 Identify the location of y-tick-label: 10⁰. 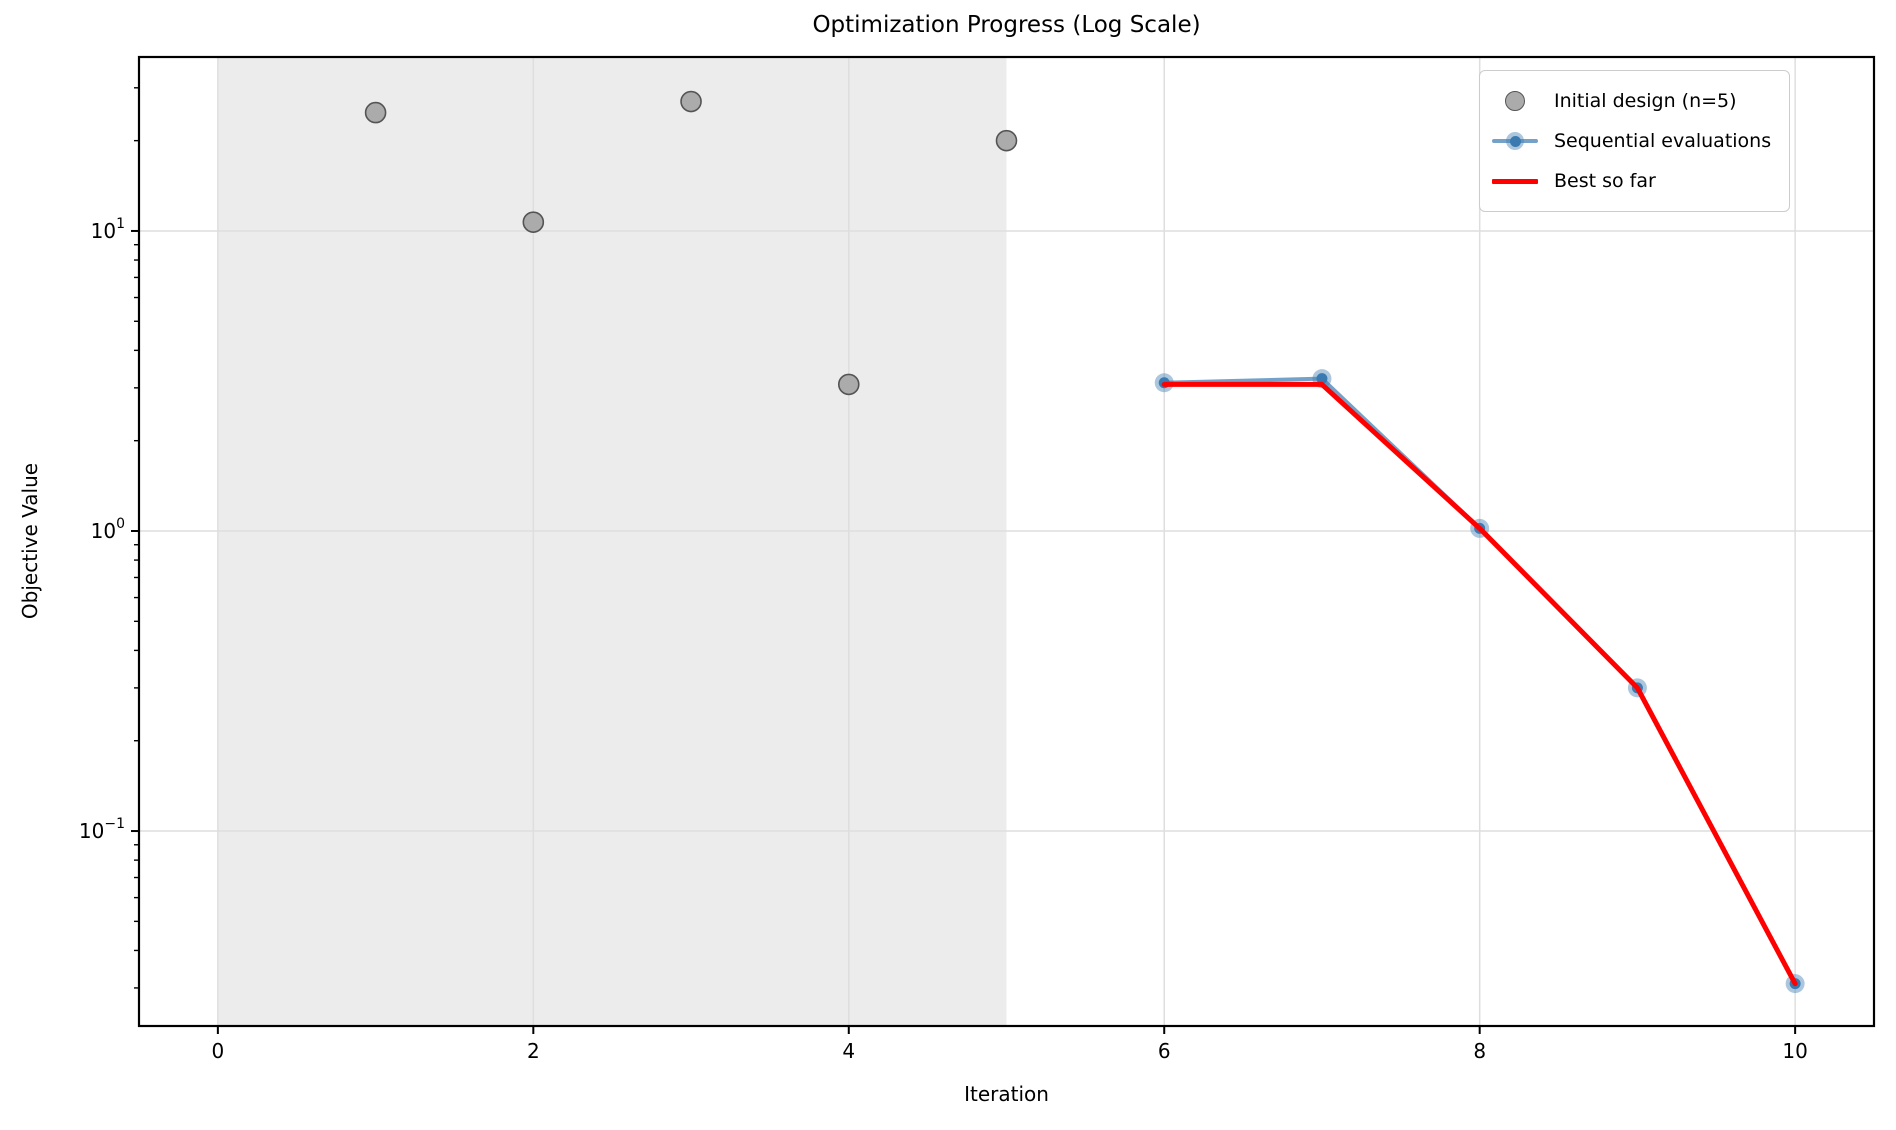
(108, 529).